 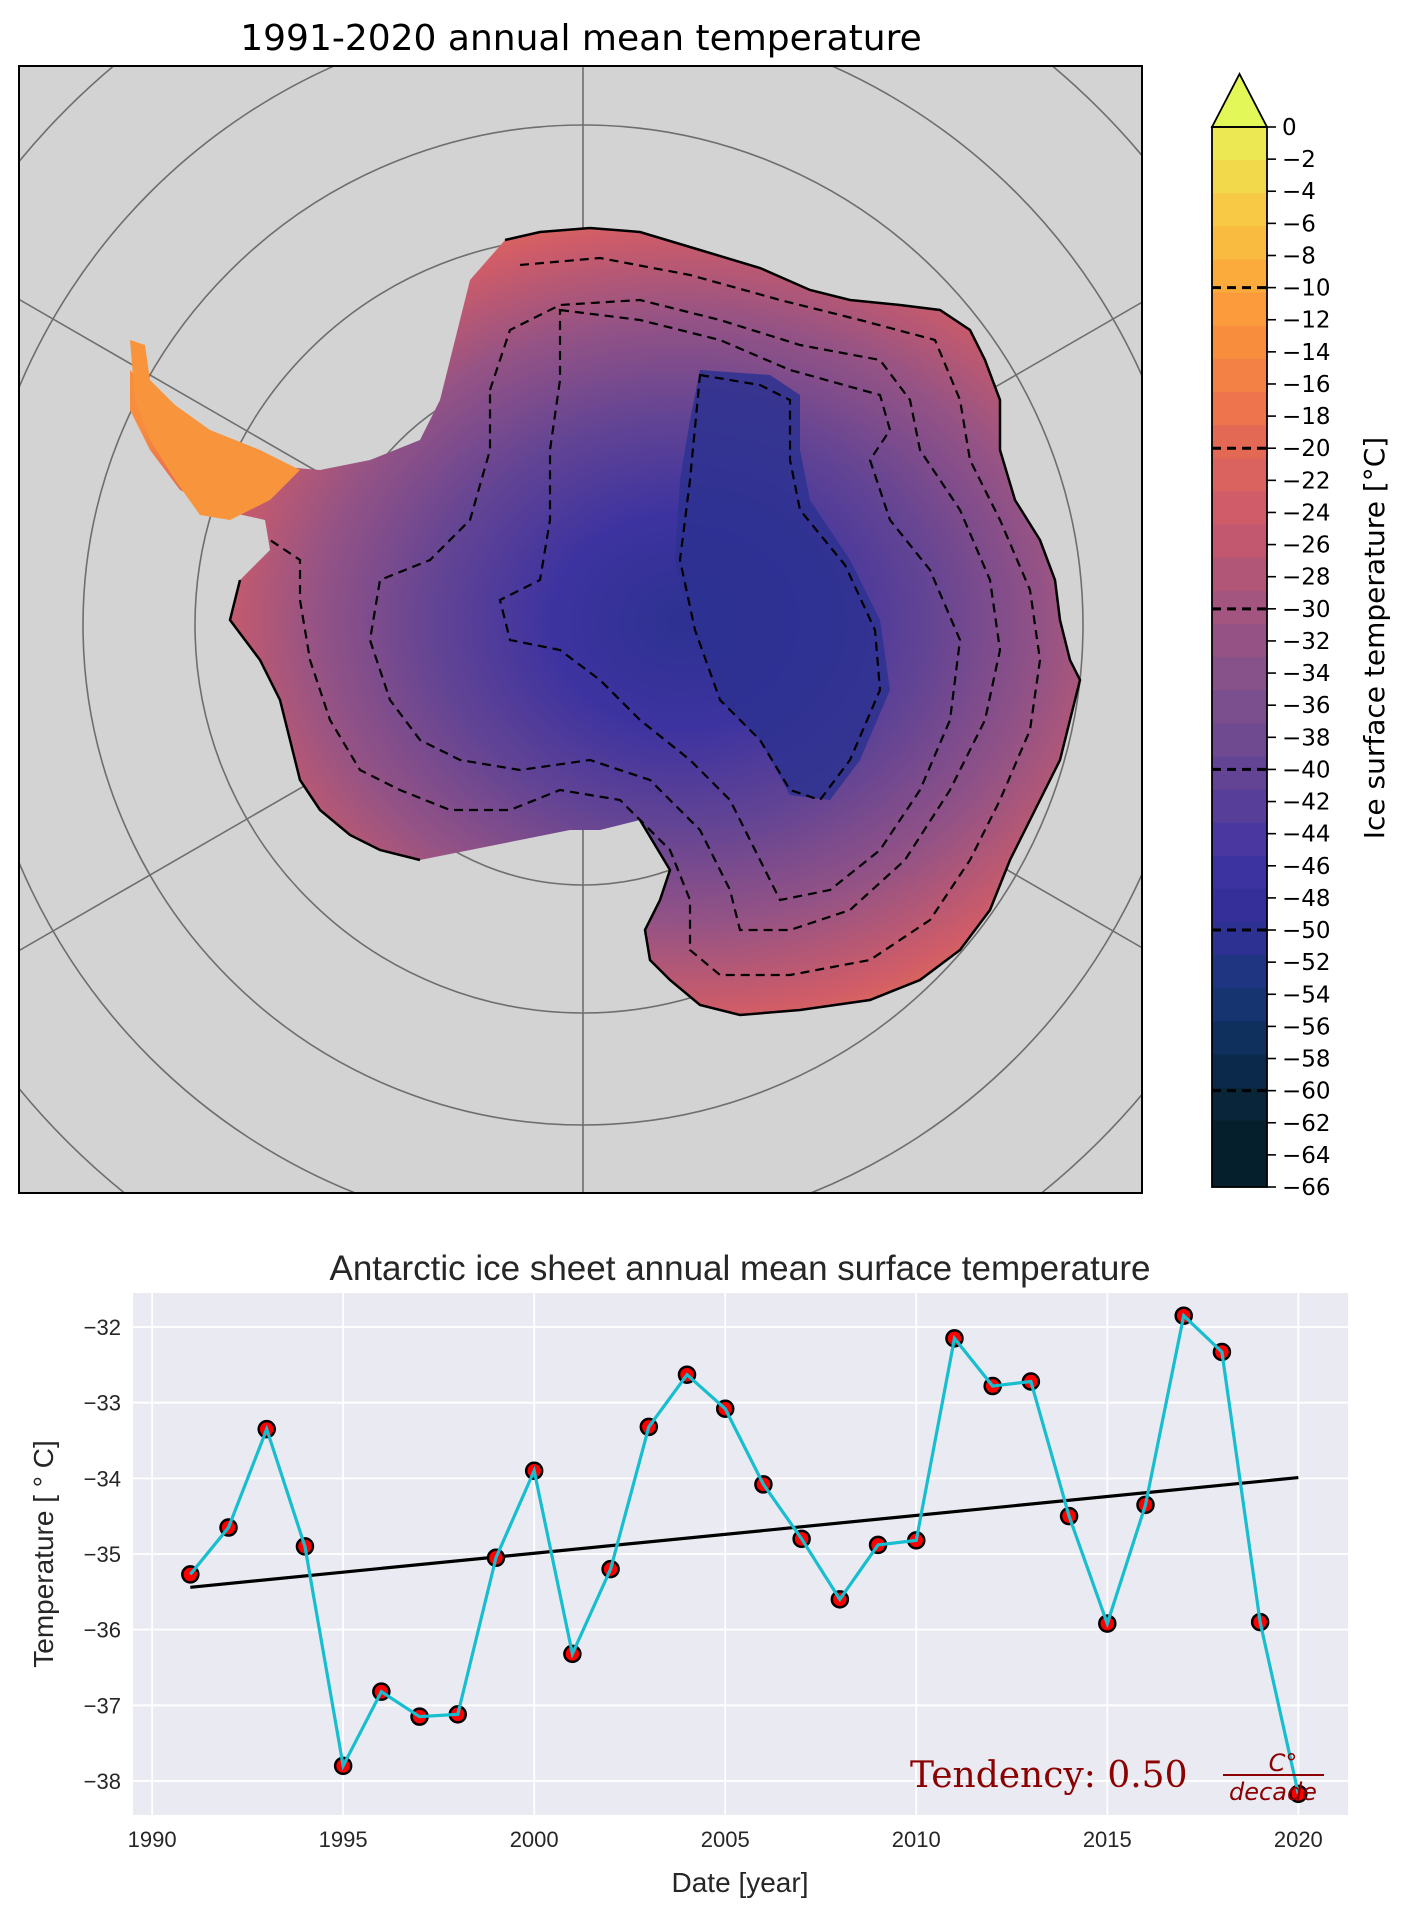 What do you see at coordinates (1306, 385) in the screenshot?
I see `colorbar-tick-label: −16` at bounding box center [1306, 385].